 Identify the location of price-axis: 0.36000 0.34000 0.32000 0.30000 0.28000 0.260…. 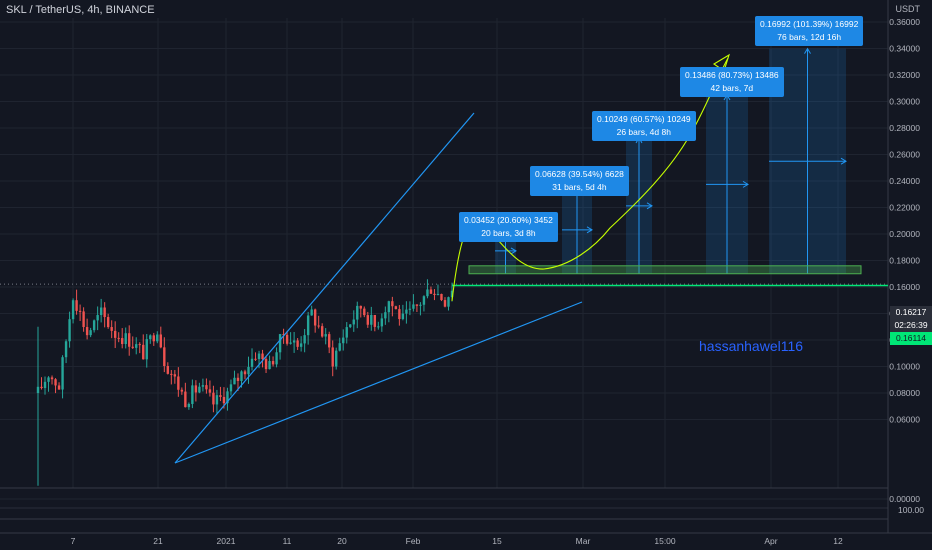
(904, 260).